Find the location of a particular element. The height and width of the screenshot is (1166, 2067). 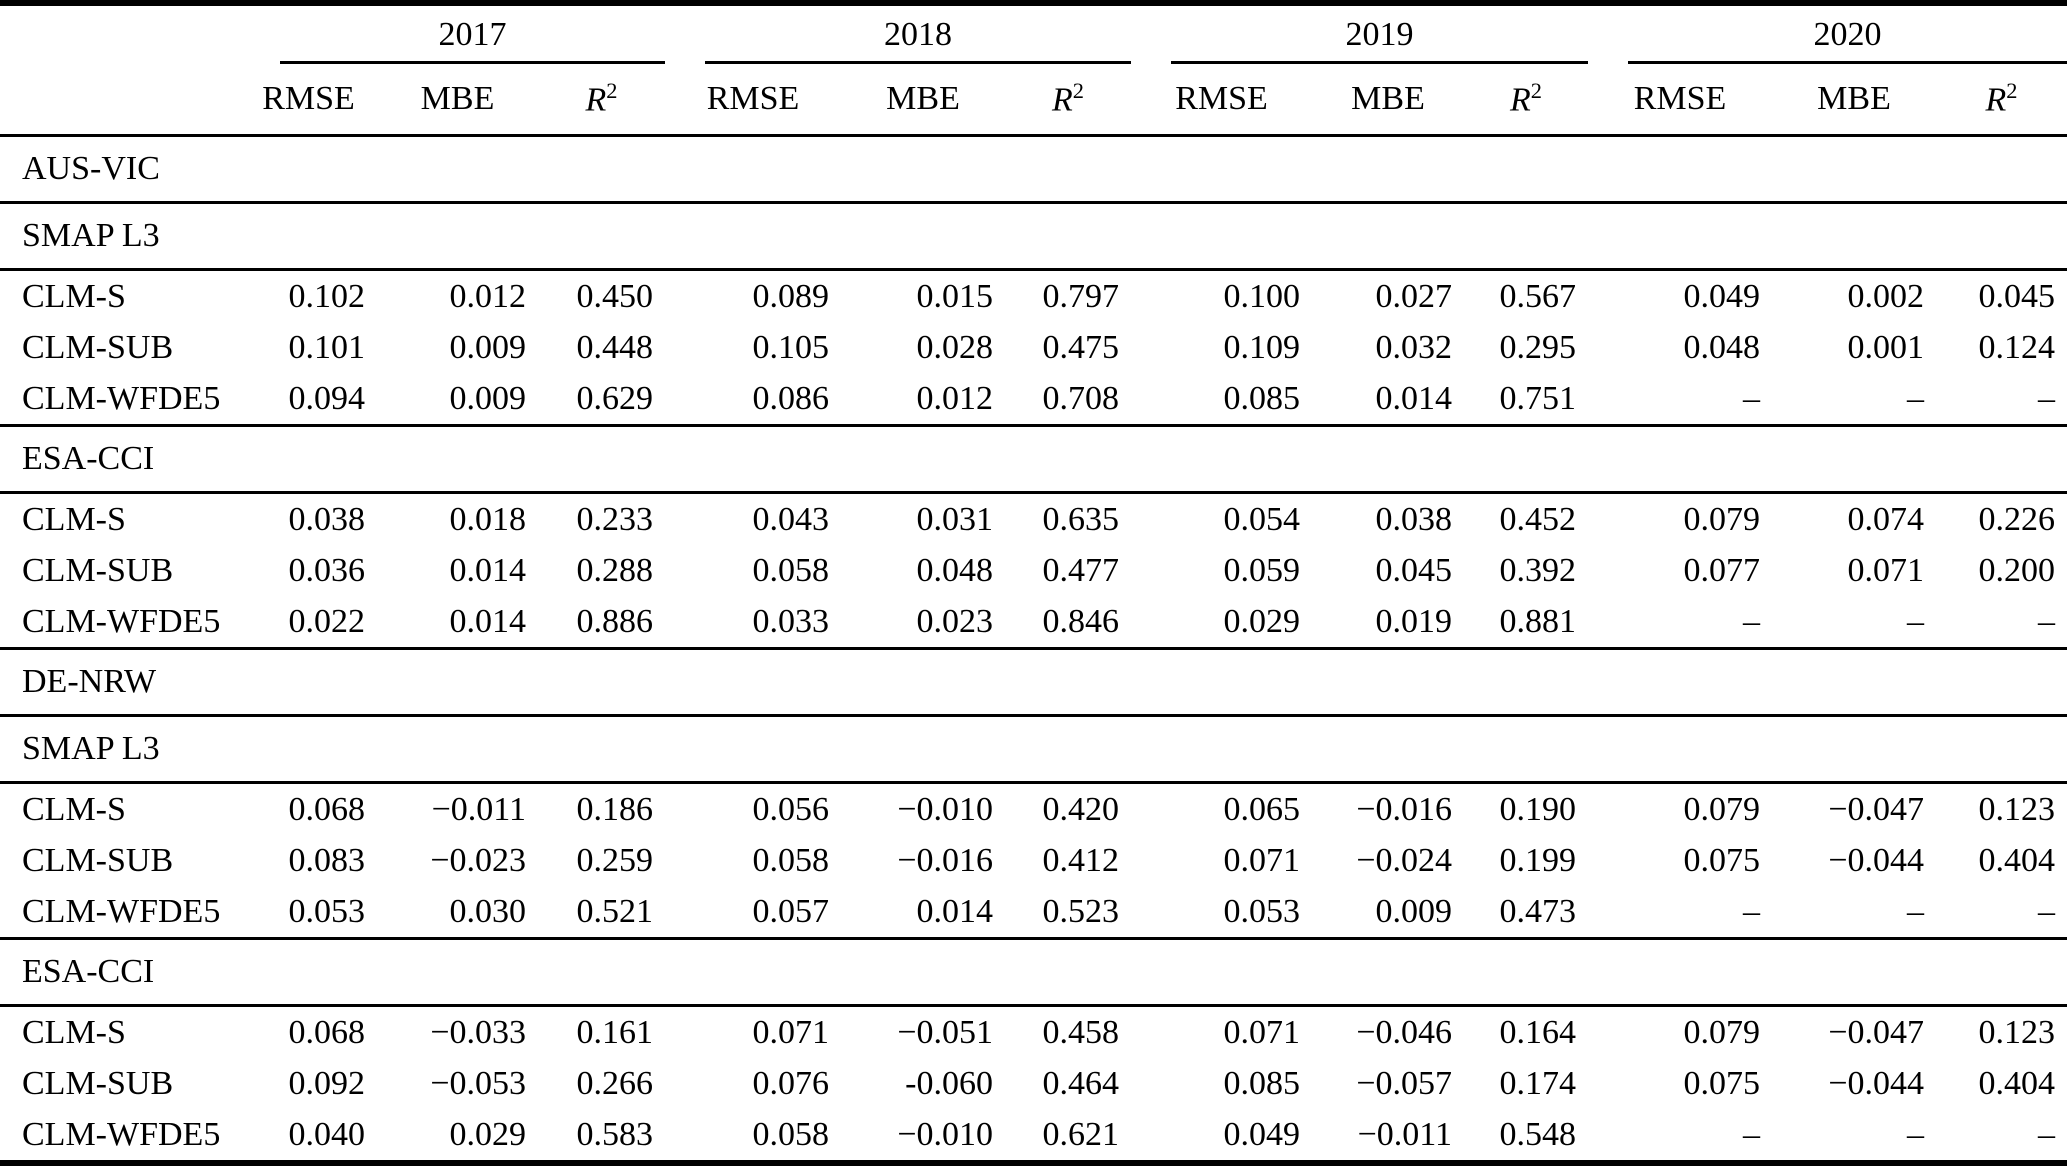

value-cell: −0.046 is located at coordinates (1388, 1031).